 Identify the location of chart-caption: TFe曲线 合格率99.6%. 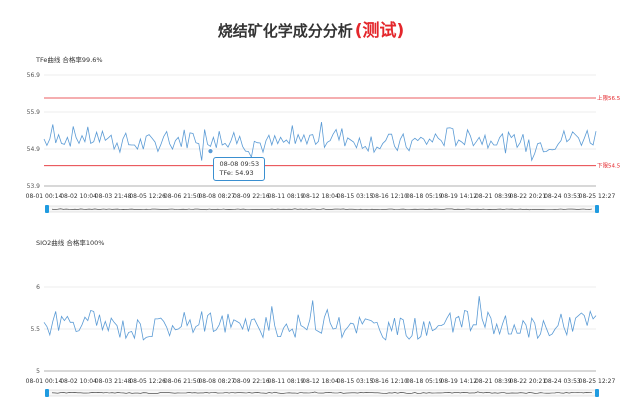
(69, 59).